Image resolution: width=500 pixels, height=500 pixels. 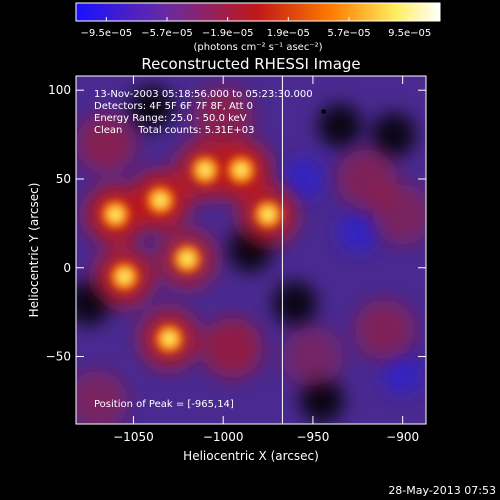 I want to click on peak-marker, so click(x=323, y=111).